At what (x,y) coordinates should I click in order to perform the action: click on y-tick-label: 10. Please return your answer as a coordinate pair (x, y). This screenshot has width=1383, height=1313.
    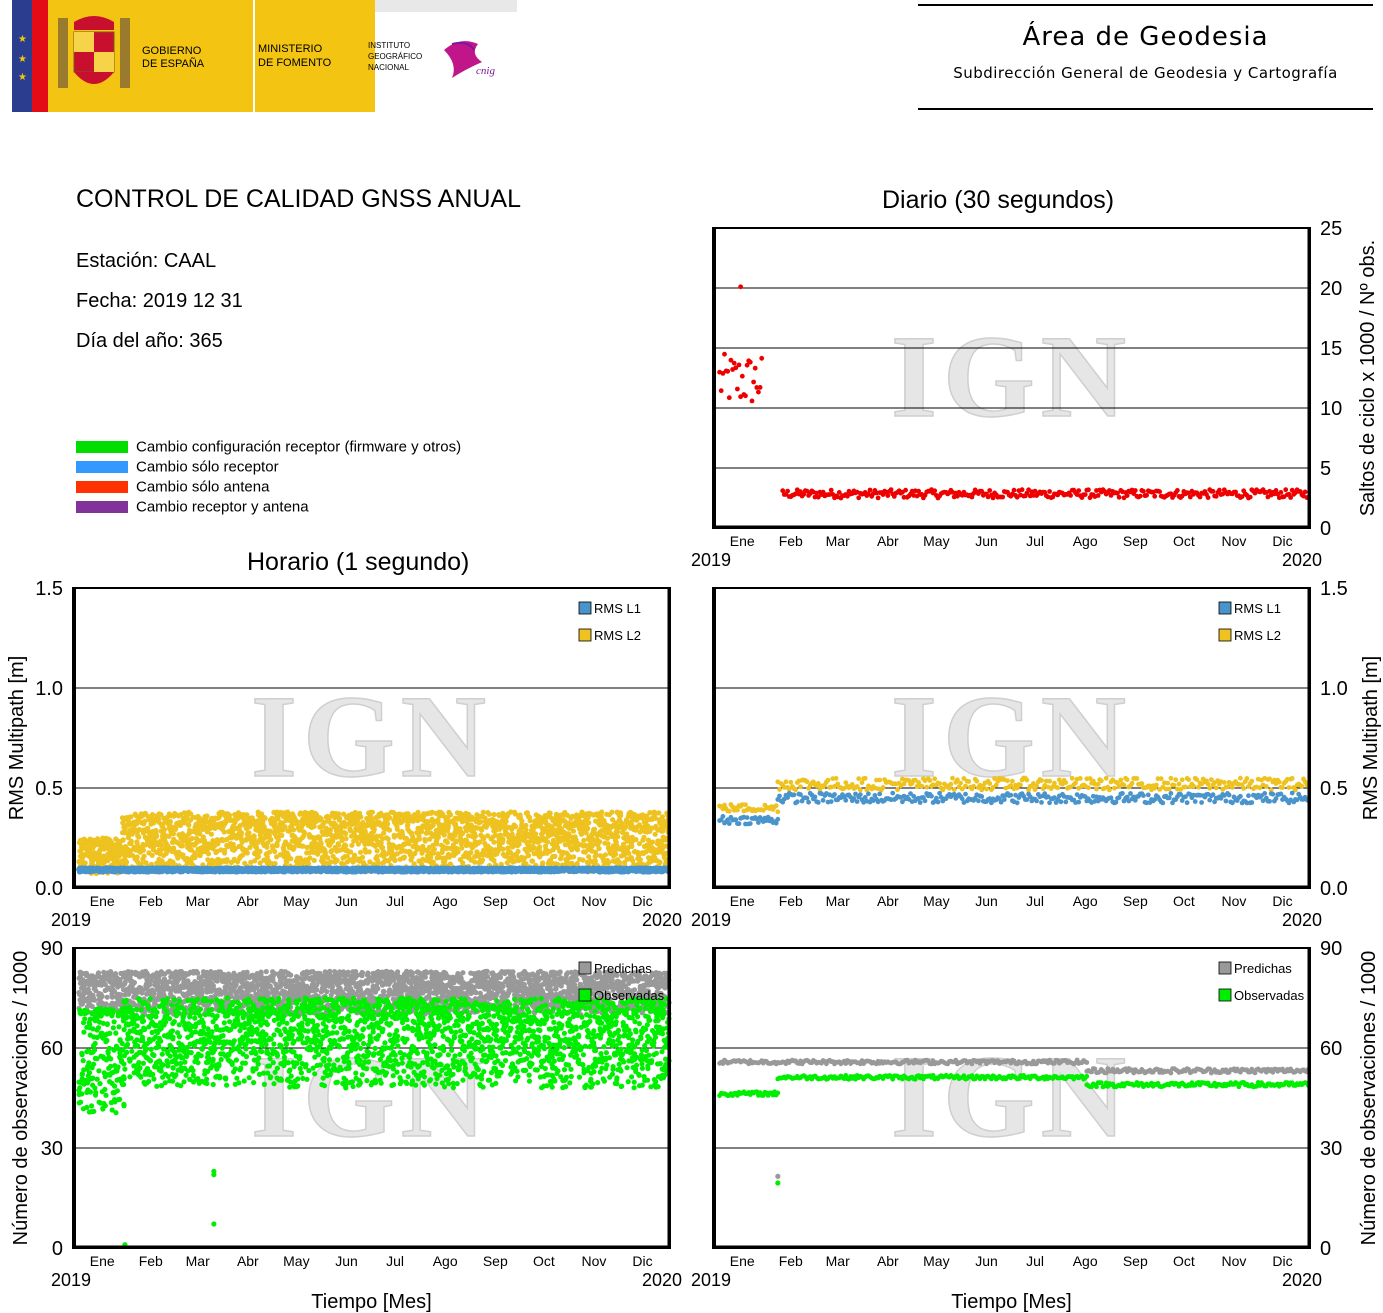
    Looking at the image, I should click on (1331, 409).